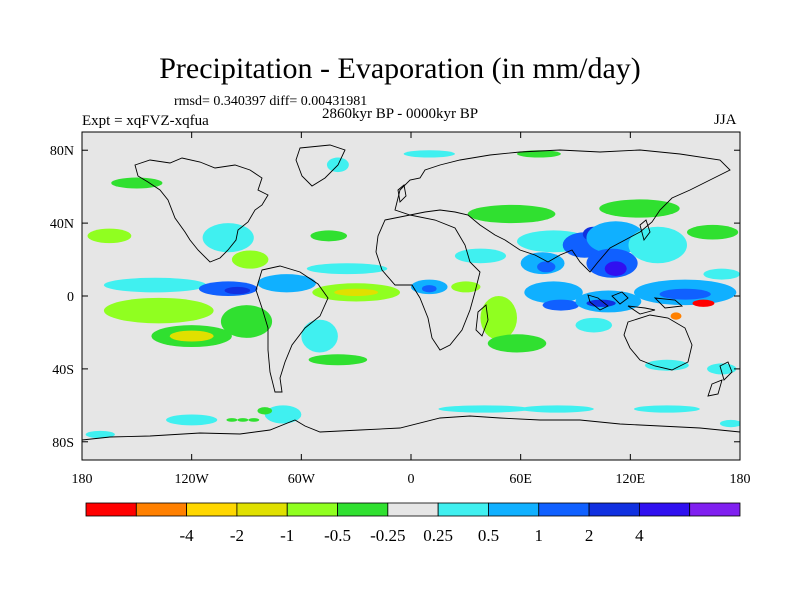 The width and height of the screenshot is (800, 600). What do you see at coordinates (62, 224) in the screenshot?
I see `y-tick-label: 40N` at bounding box center [62, 224].